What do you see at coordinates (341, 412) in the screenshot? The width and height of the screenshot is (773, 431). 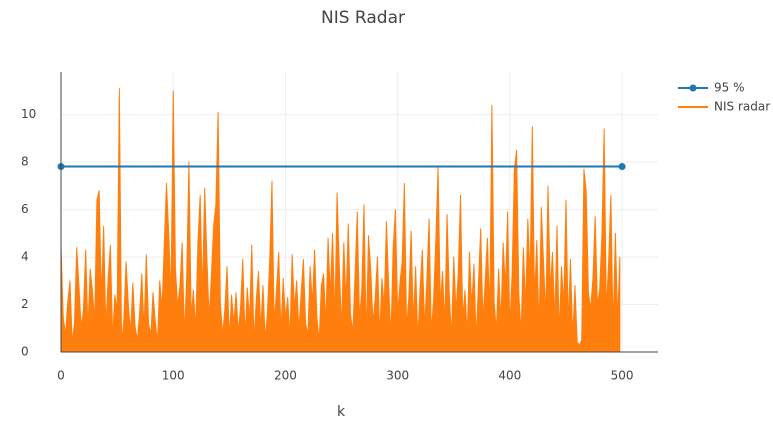 I see `x-axis-title: k` at bounding box center [341, 412].